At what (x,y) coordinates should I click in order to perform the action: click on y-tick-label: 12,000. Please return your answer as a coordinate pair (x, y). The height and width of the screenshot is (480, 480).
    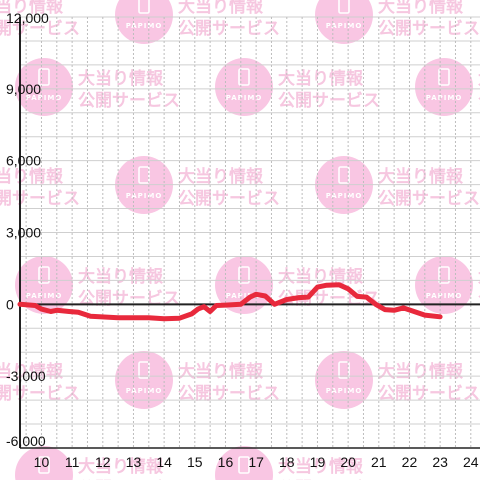
    Looking at the image, I should click on (27, 18).